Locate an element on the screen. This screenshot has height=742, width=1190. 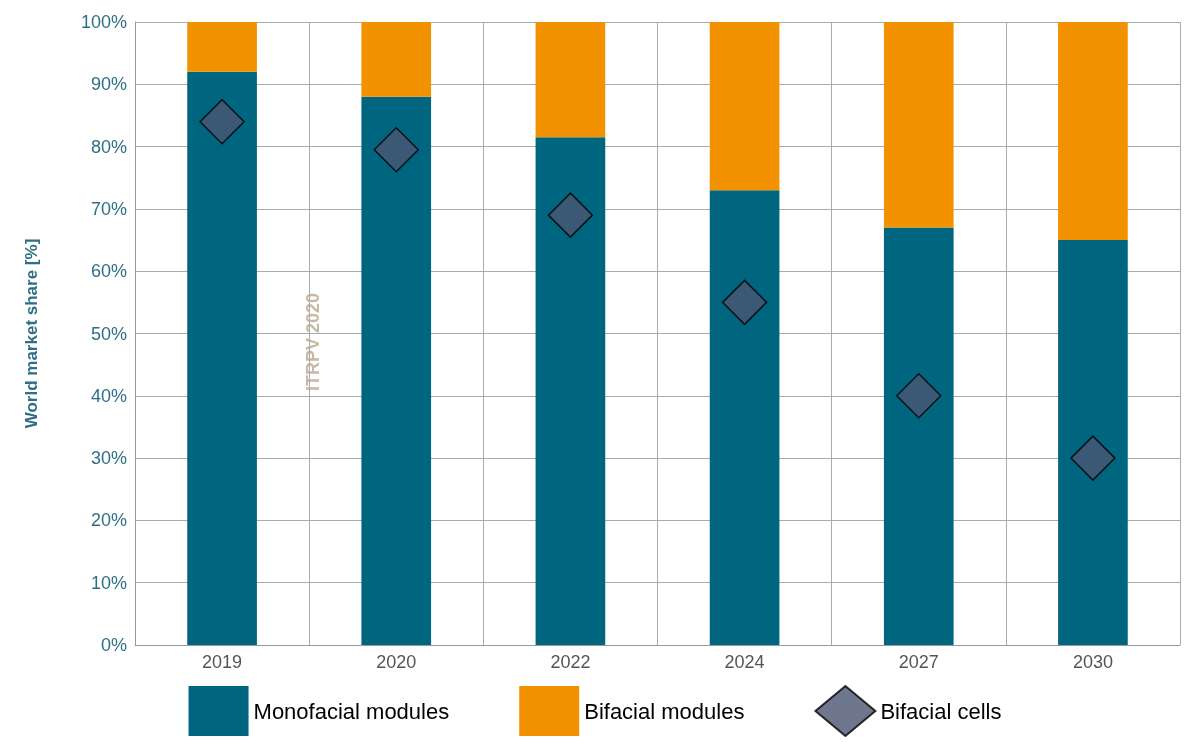
y-tick-label: 10% is located at coordinates (108, 582).